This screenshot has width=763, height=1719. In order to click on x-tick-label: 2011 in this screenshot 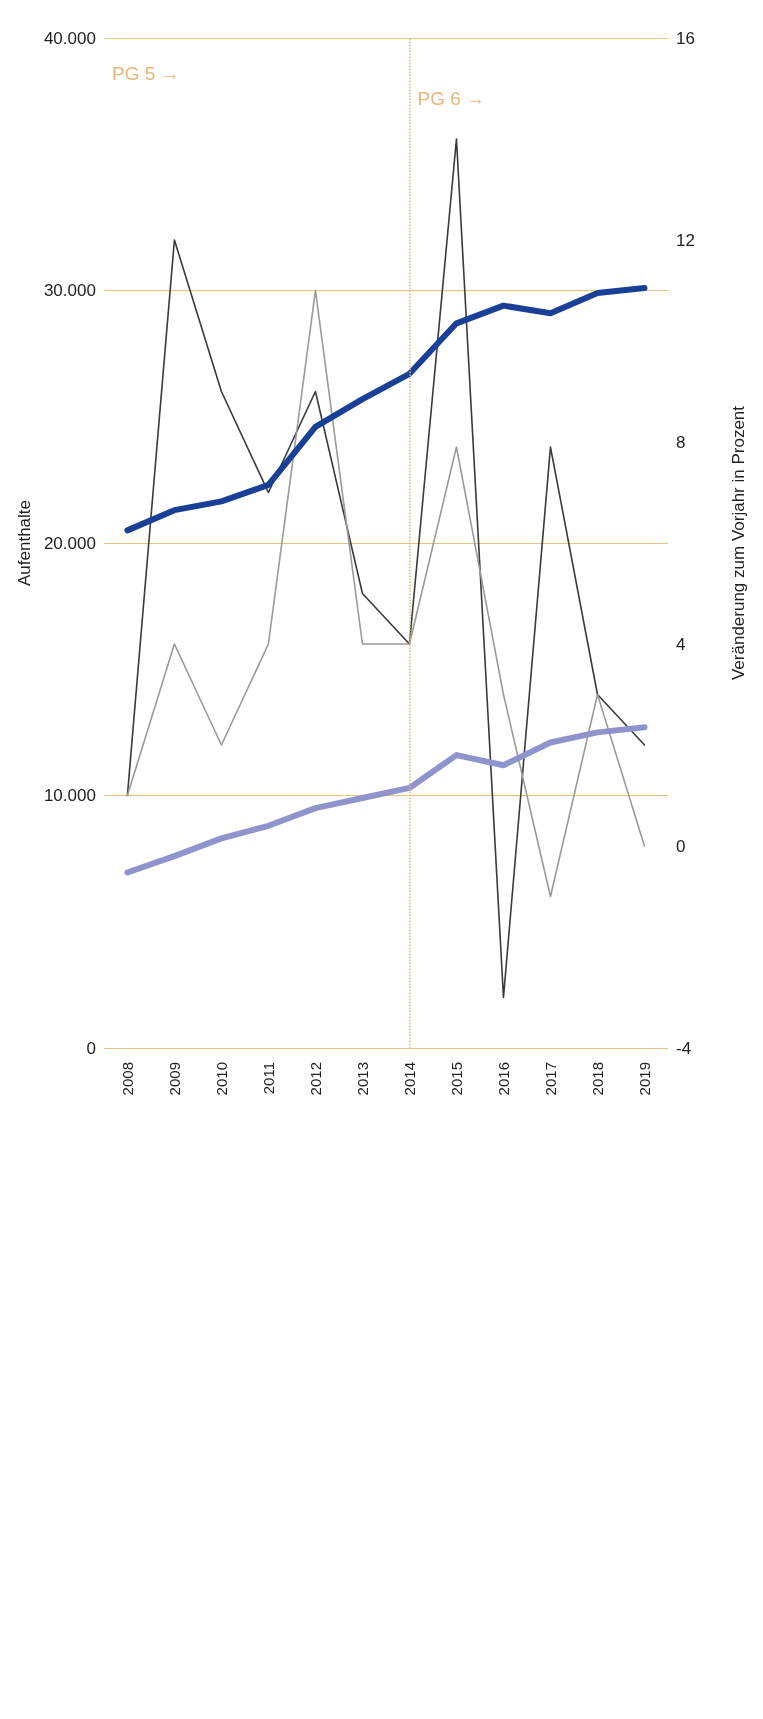, I will do `click(268, 1078)`.